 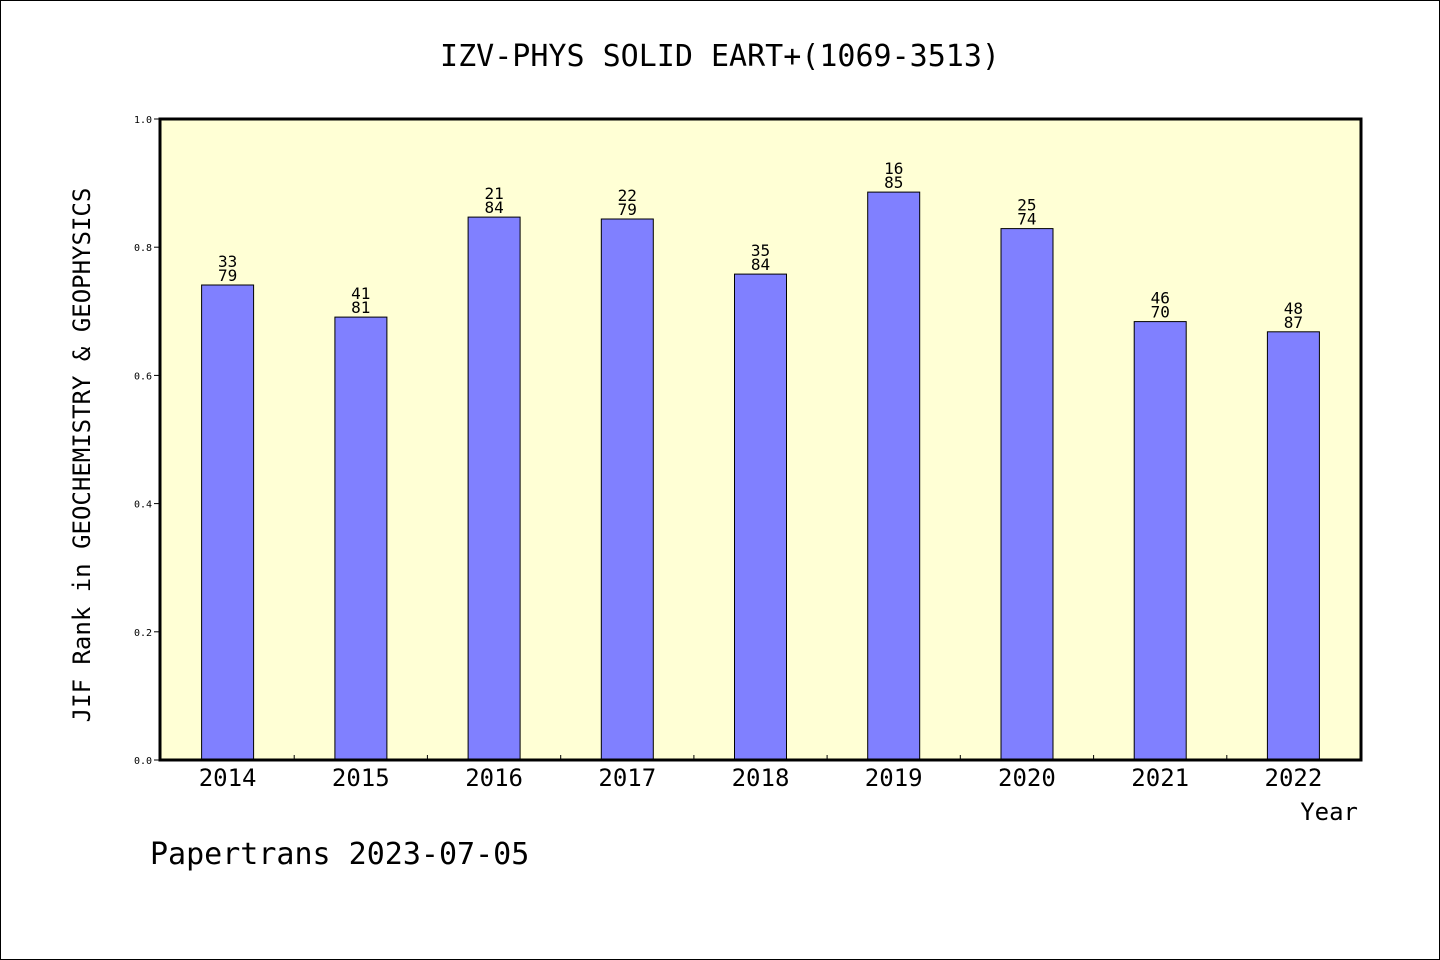 I want to click on x-tick-label-2015: 2015, so click(x=361, y=778).